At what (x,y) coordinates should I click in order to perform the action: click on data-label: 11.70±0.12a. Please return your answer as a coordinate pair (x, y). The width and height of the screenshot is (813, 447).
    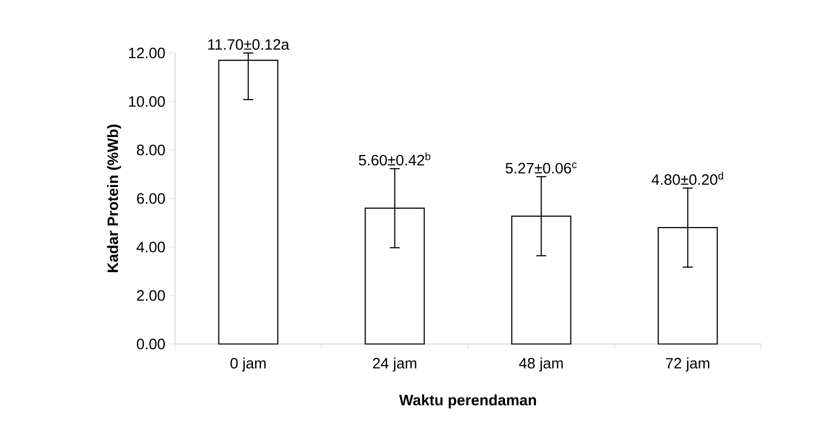
    Looking at the image, I should click on (249, 44).